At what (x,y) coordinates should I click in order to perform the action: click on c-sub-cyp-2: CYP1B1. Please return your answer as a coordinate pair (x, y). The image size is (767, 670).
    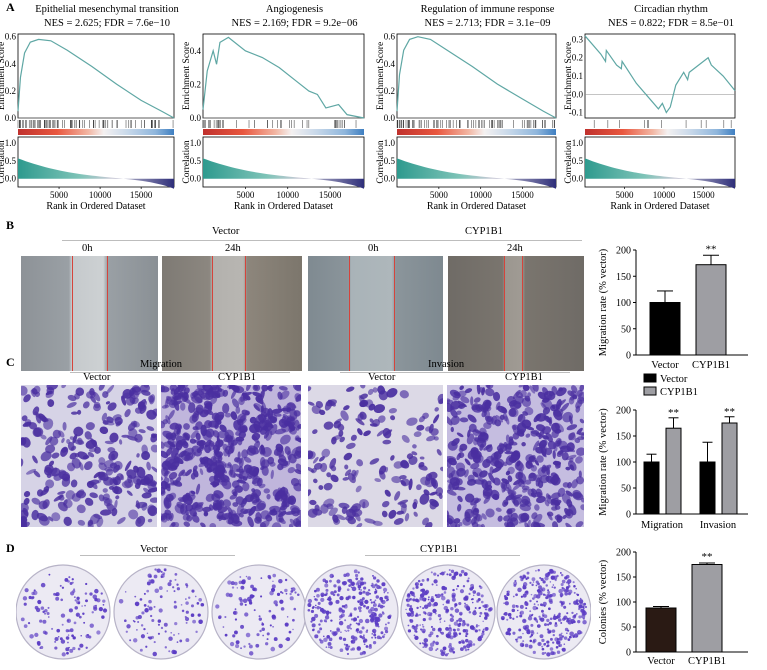
    Looking at the image, I should click on (524, 377).